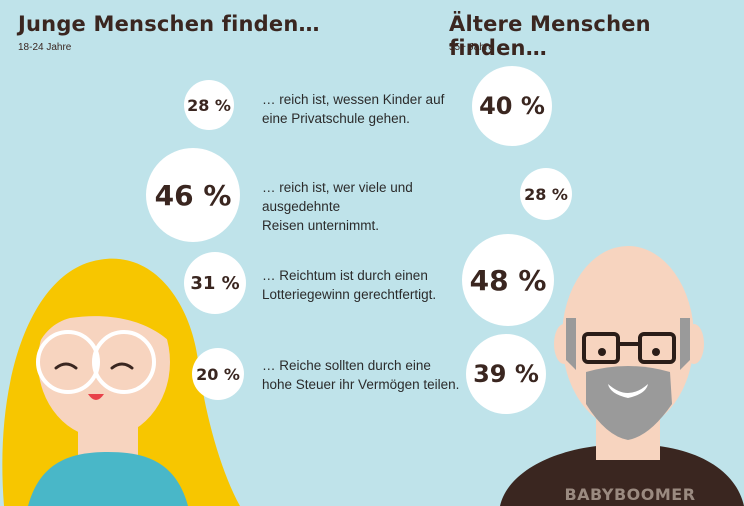  What do you see at coordinates (336, 118) in the screenshot?
I see `statement-line: eine Privatschule gehen.` at bounding box center [336, 118].